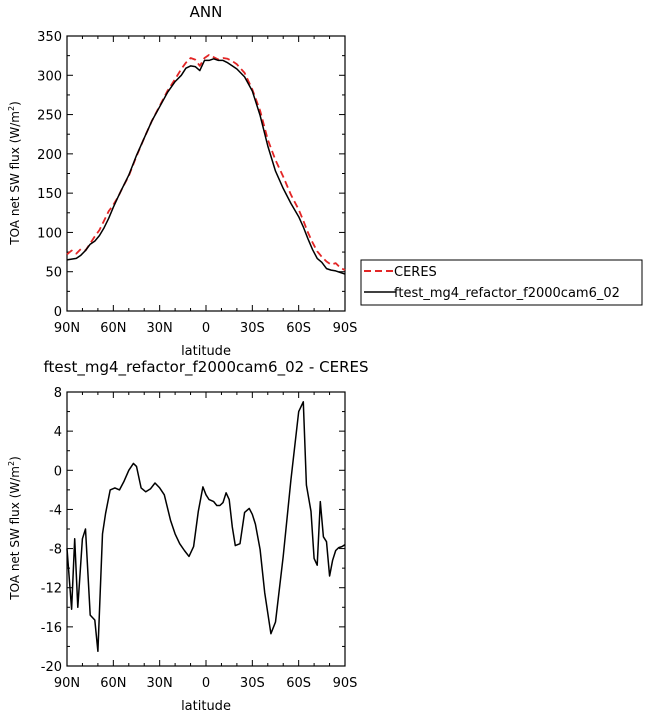 This screenshot has height=716, width=648. Describe the element at coordinates (206, 162) in the screenshot. I see `series-line-ceres` at that location.